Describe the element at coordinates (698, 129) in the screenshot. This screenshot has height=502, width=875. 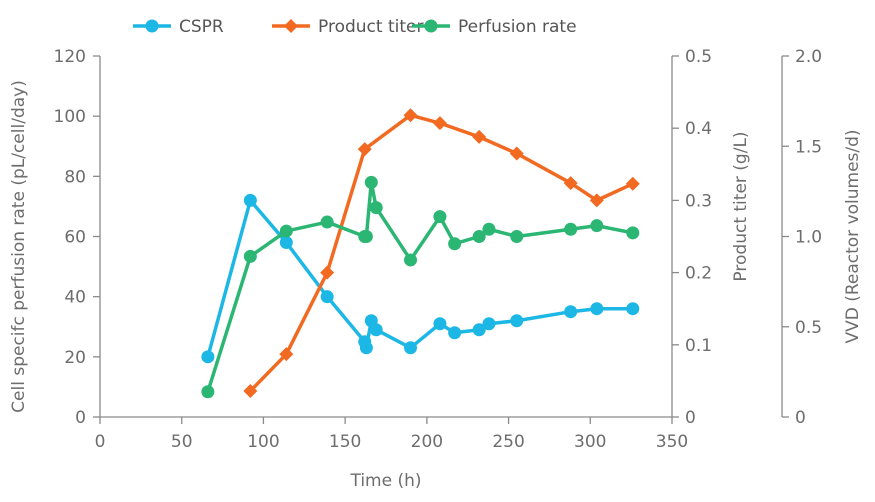
I see `right1-tick-label: 0.4` at that location.